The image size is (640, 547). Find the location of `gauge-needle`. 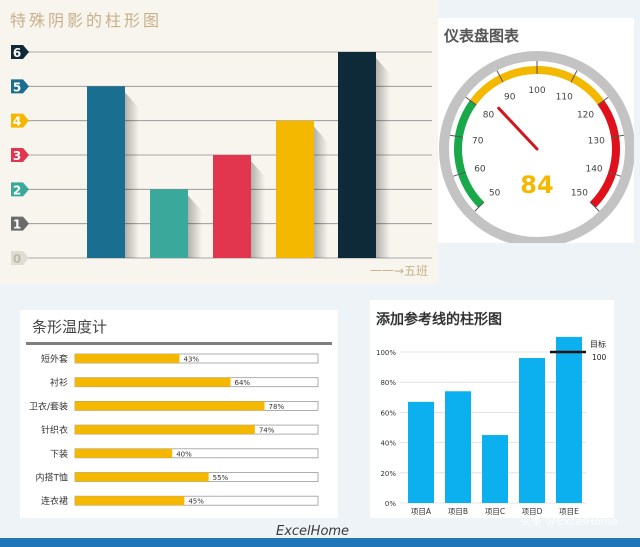

gauge-needle is located at coordinates (518, 128).